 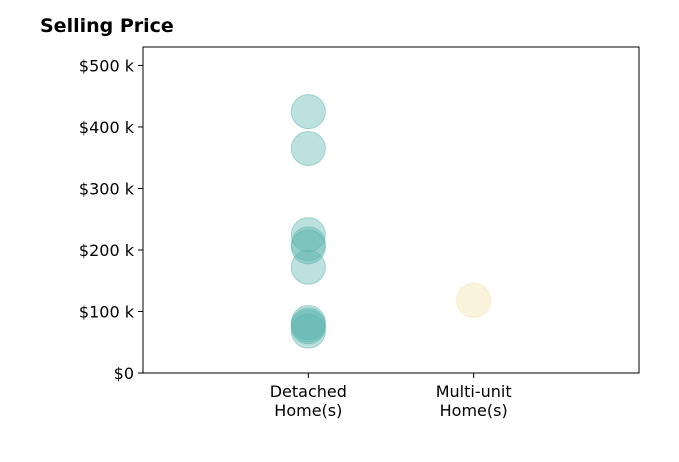 What do you see at coordinates (391, 396) in the screenshot?
I see `x-axis: Detached Home(s) Multi-unit Home(s)` at bounding box center [391, 396].